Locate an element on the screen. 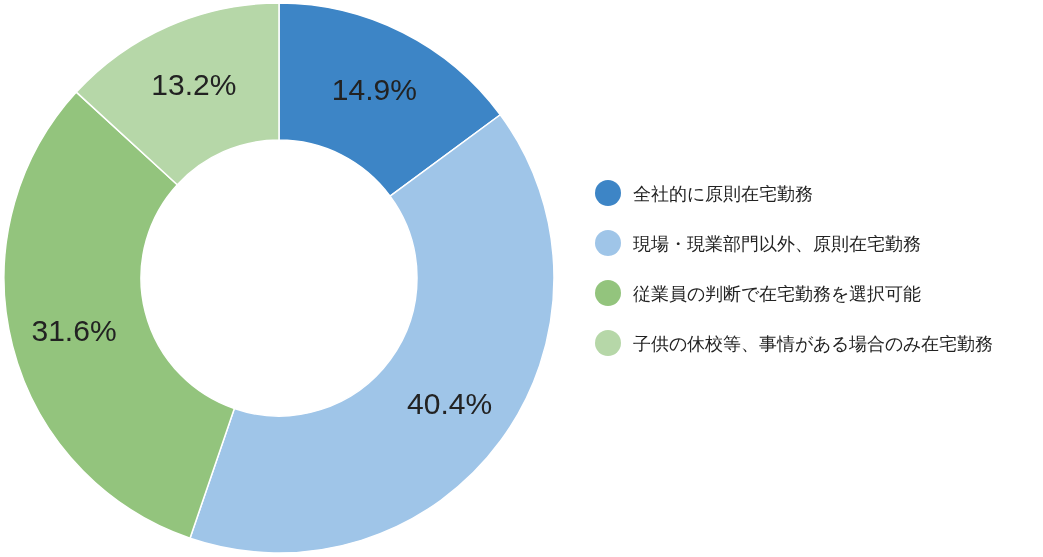  data-label: 31.6% is located at coordinates (74, 330).